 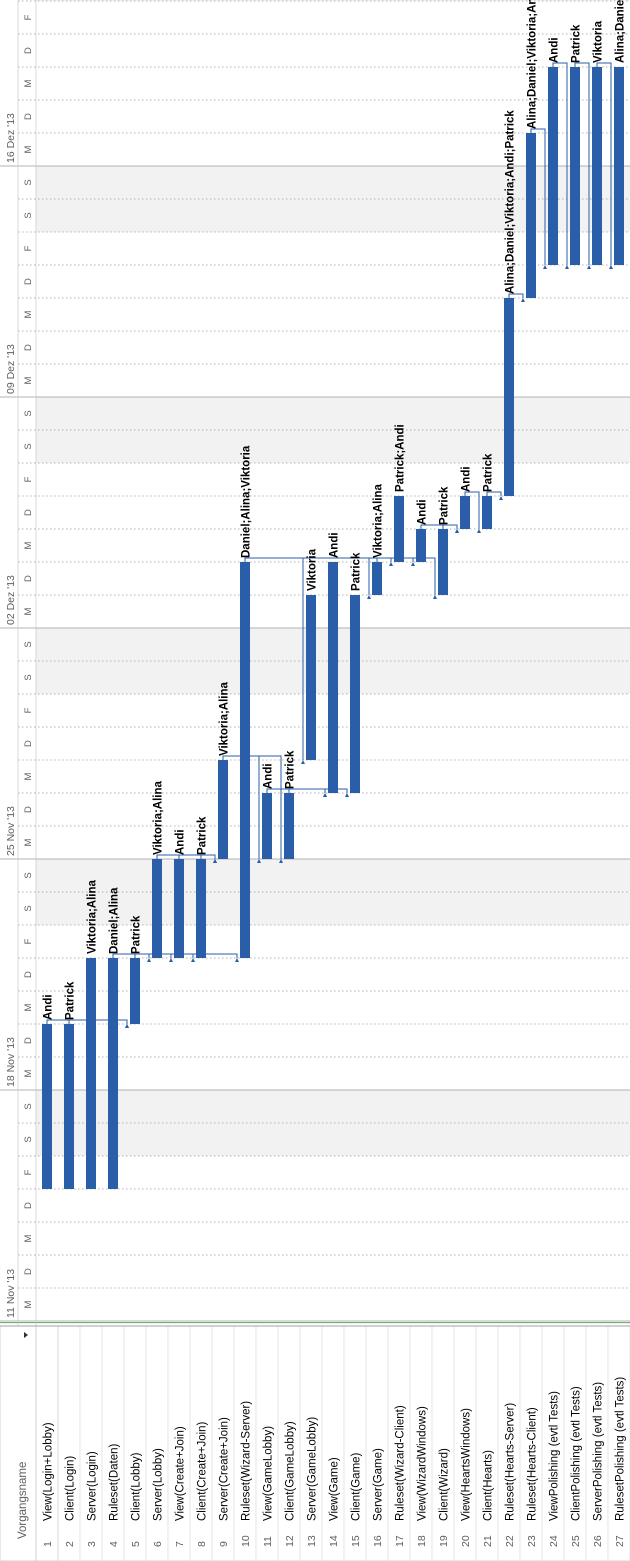 What do you see at coordinates (538, 196) in the screenshot?
I see `dependency-link` at bounding box center [538, 196].